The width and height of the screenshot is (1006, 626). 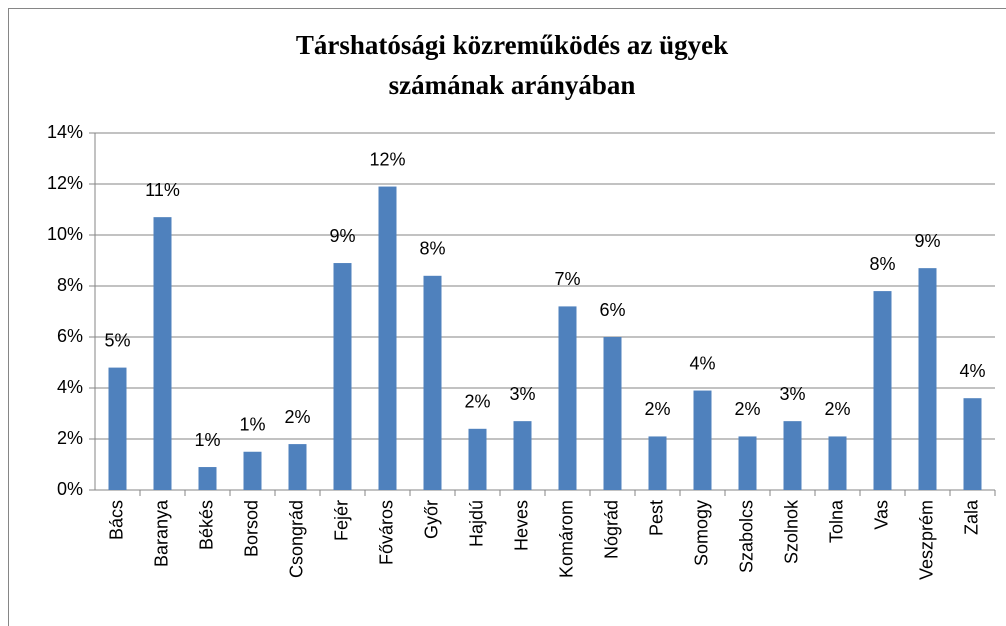 What do you see at coordinates (162, 190) in the screenshot?
I see `data-label: 11%` at bounding box center [162, 190].